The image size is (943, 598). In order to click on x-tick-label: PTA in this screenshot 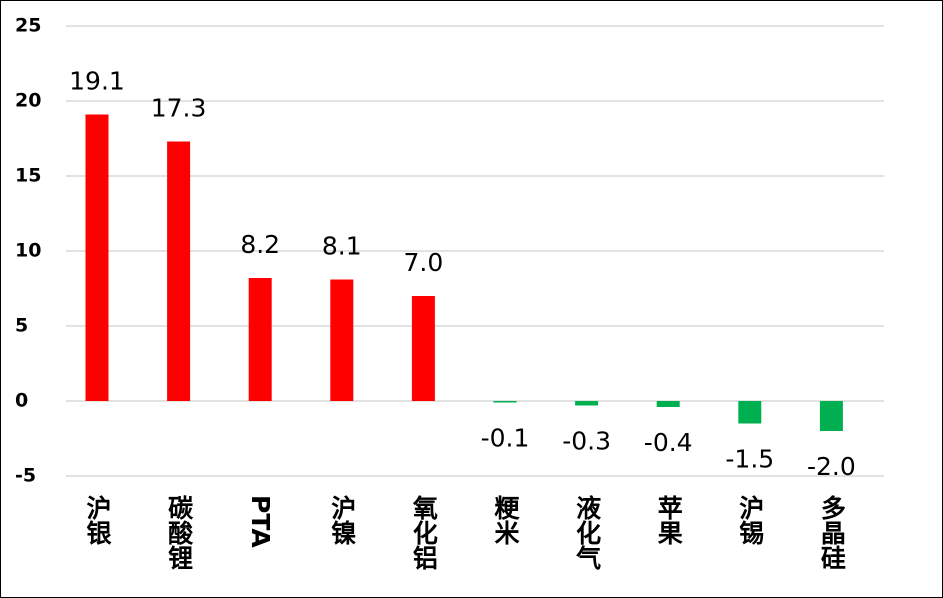, I will do `click(261, 521)`.